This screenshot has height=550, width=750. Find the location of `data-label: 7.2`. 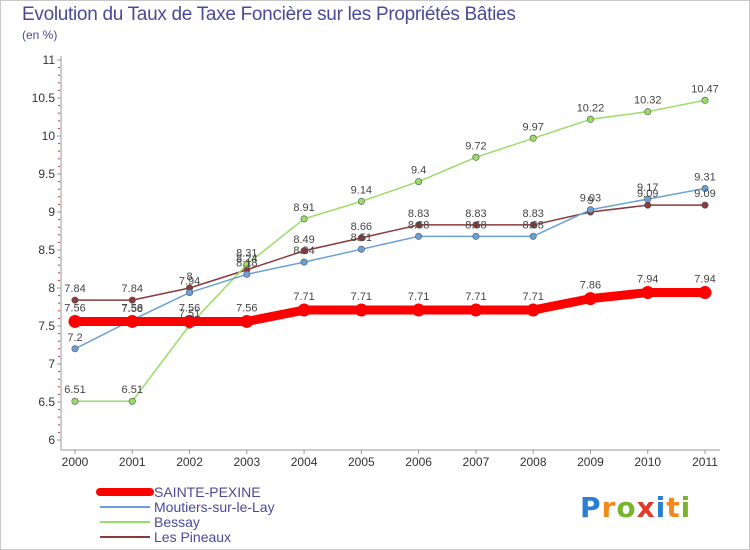

data-label: 7.2 is located at coordinates (74, 338).